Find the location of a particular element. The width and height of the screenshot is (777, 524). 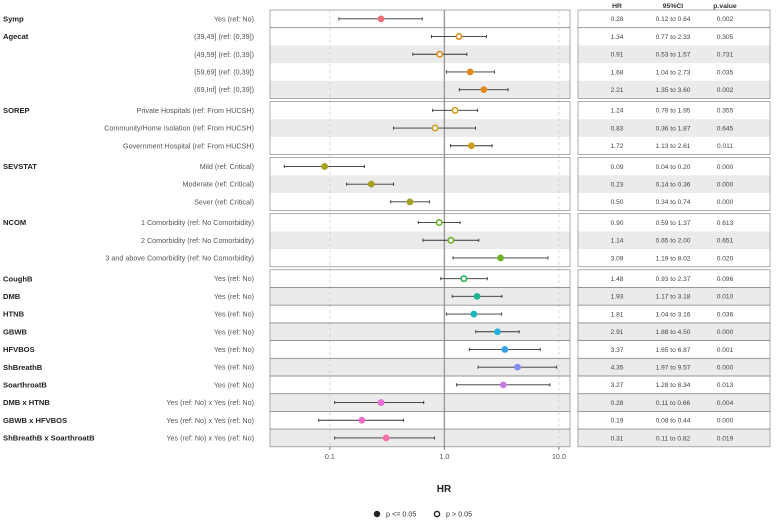

hr-value: 1.14 is located at coordinates (617, 241).